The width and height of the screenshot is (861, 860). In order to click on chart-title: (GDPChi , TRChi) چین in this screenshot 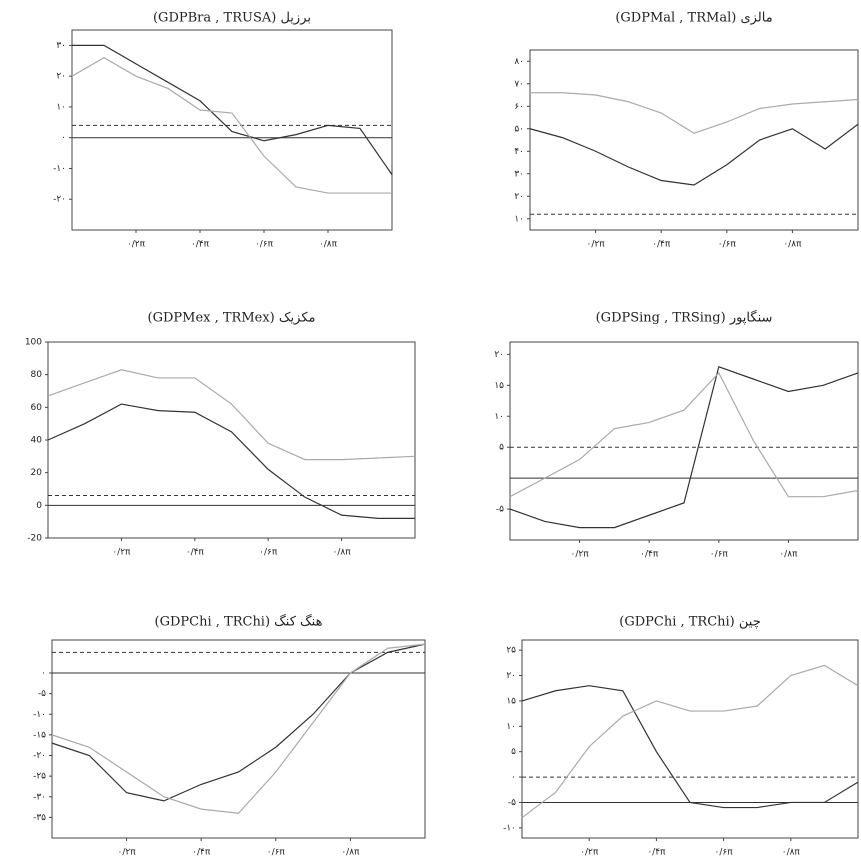, I will do `click(690, 622)`.